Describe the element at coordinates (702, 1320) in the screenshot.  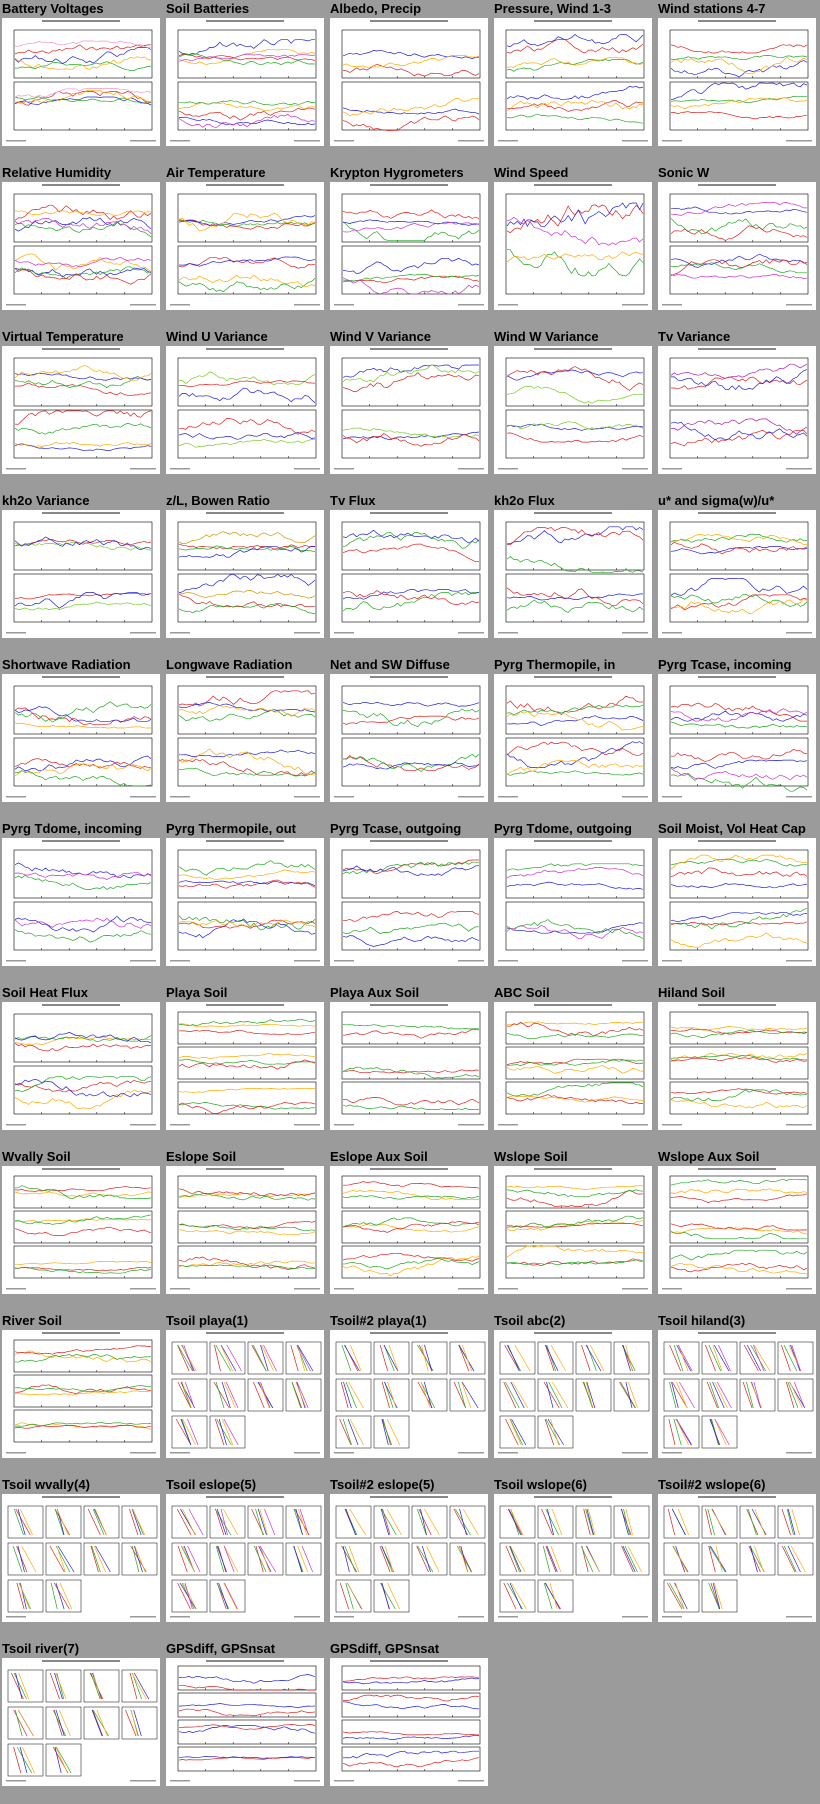
I see `plot-title-link: Tsoil hiland(3)` at that location.